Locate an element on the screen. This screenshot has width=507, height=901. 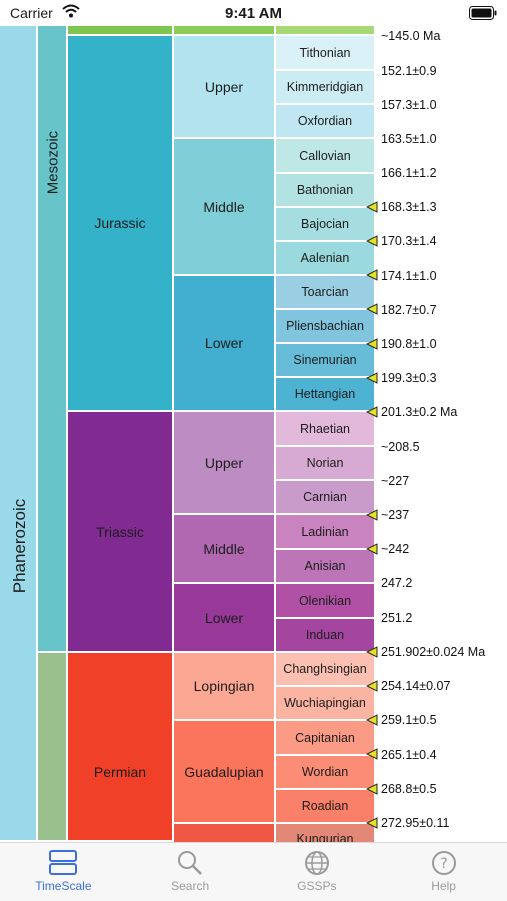
epoch-lower-triassic: Lower is located at coordinates (225, 618).